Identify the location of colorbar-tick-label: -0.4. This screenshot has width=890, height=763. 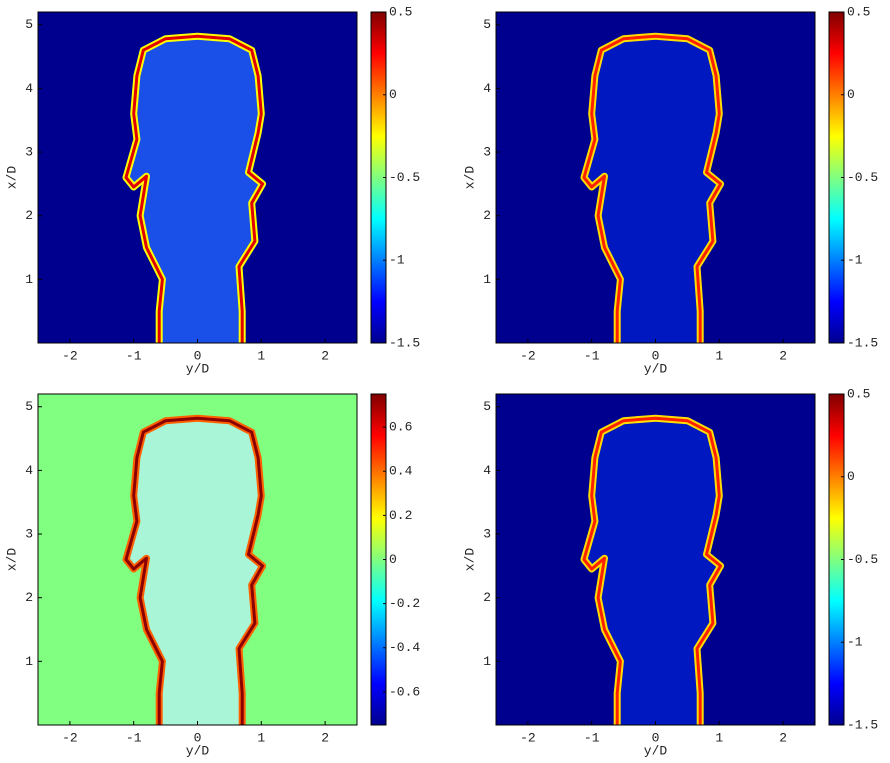
(404, 647).